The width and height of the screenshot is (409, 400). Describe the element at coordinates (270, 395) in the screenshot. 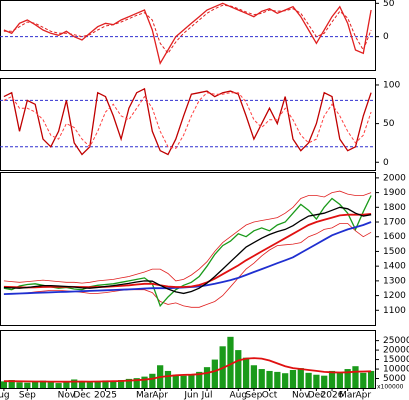

I see `x-tick-label: Oct` at that location.